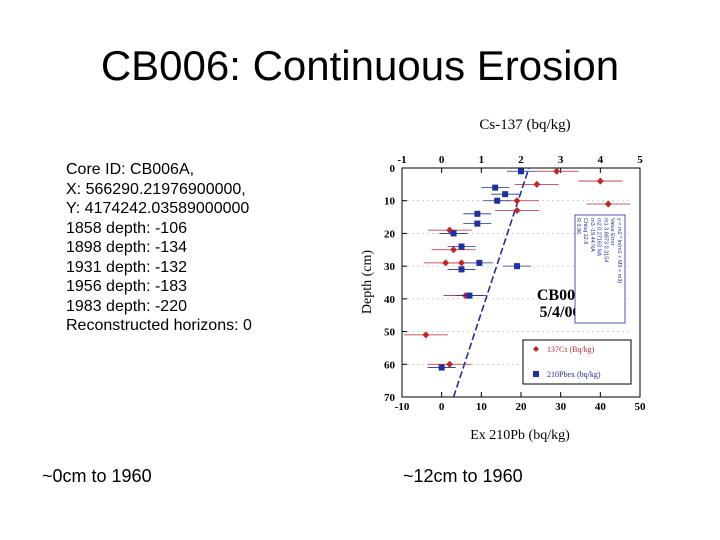  Describe the element at coordinates (130, 169) in the screenshot. I see `info-line: Core ID: CB006A,` at that location.